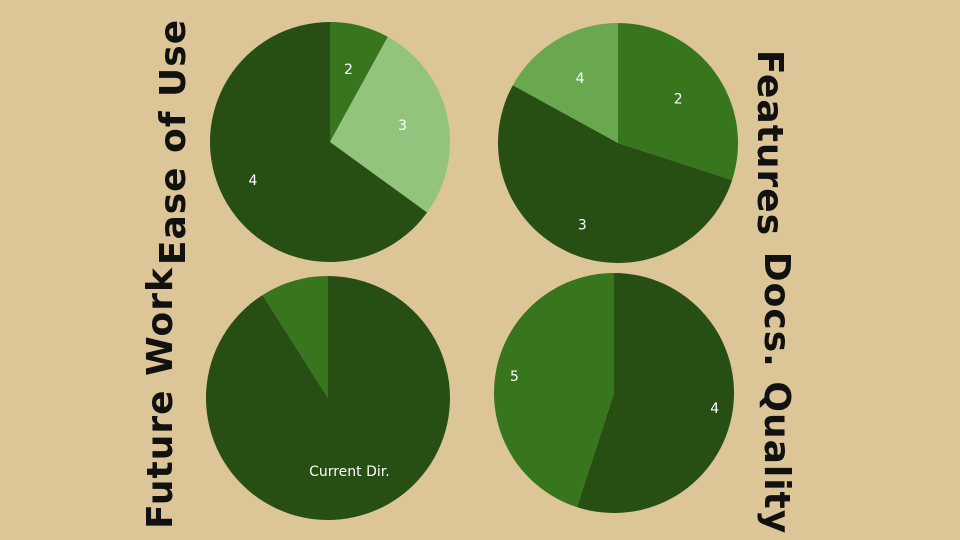  I want to click on slice-label: 5, so click(514, 377).